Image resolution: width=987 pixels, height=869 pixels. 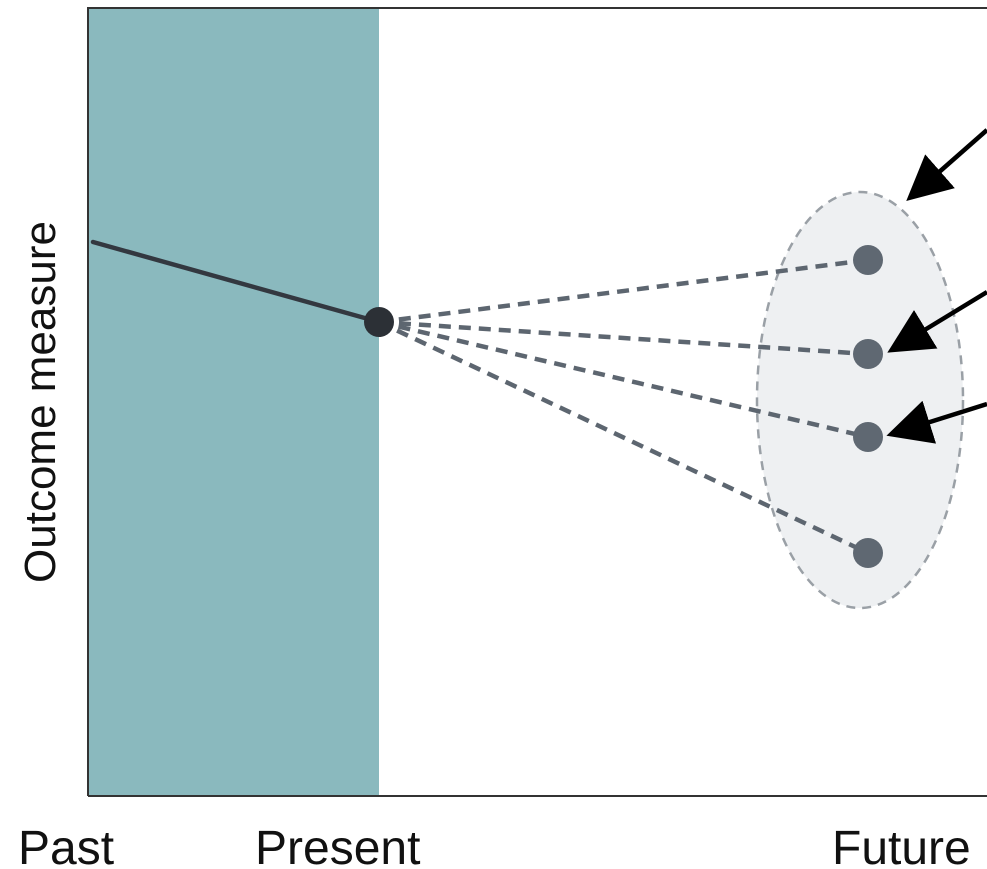 I want to click on y-axis-label: Outcome measure, so click(x=40, y=402).